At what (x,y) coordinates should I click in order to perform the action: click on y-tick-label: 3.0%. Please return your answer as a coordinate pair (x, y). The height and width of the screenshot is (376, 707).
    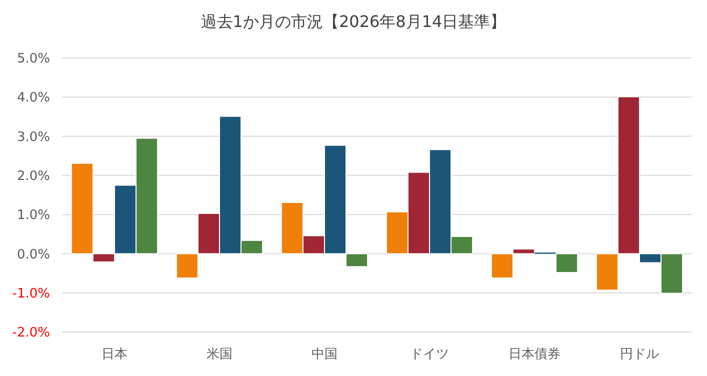
    Looking at the image, I should click on (33, 137).